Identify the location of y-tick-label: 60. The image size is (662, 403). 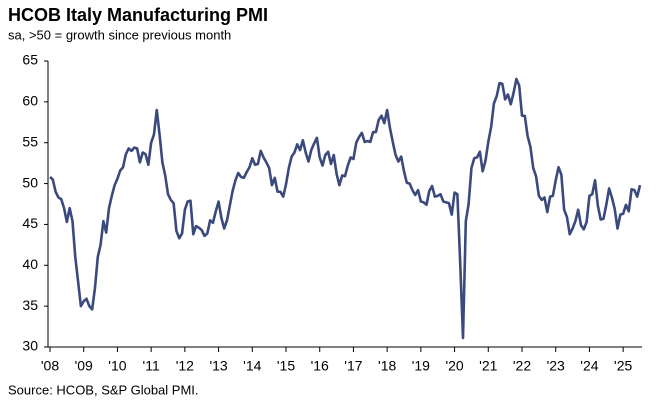
(30, 101).